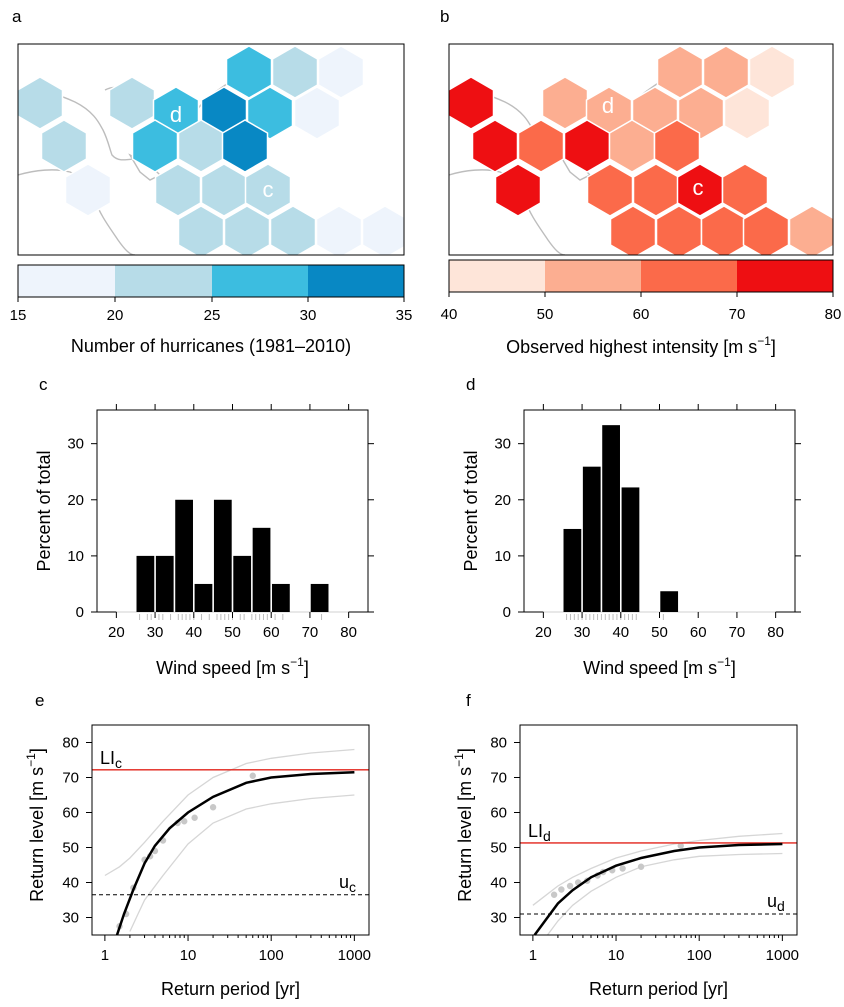 The image size is (844, 1007). I want to click on x-tick-label: 70, so click(737, 632).